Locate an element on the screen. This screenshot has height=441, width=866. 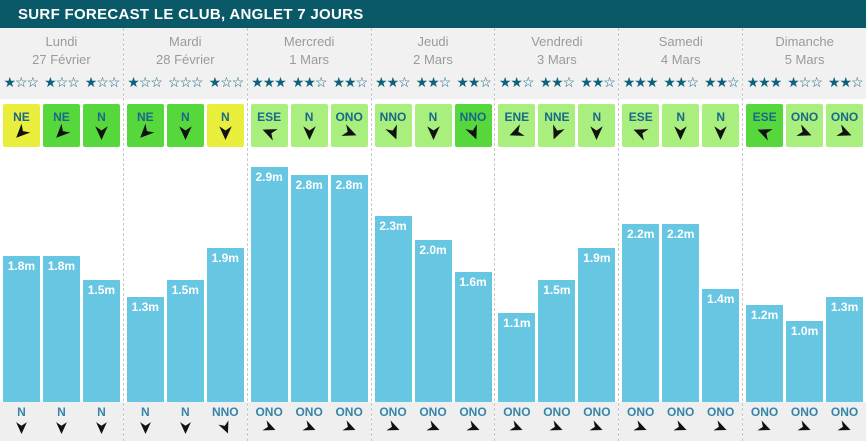
wave-height-bar: 2.8m is located at coordinates (349, 288).